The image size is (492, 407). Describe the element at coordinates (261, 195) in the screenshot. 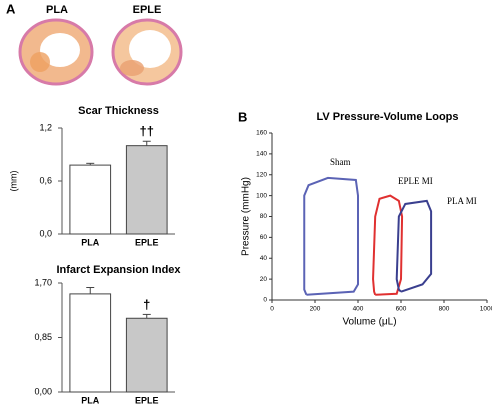

I see `y-tick-label: 100` at that location.